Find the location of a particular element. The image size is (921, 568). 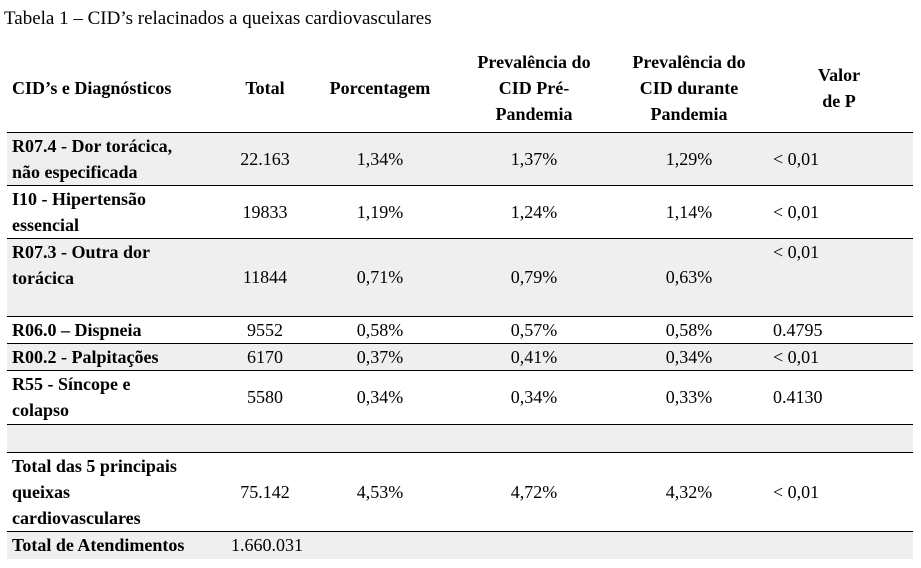

row-label: I10 - Hipertensão essencial is located at coordinates (116, 212).